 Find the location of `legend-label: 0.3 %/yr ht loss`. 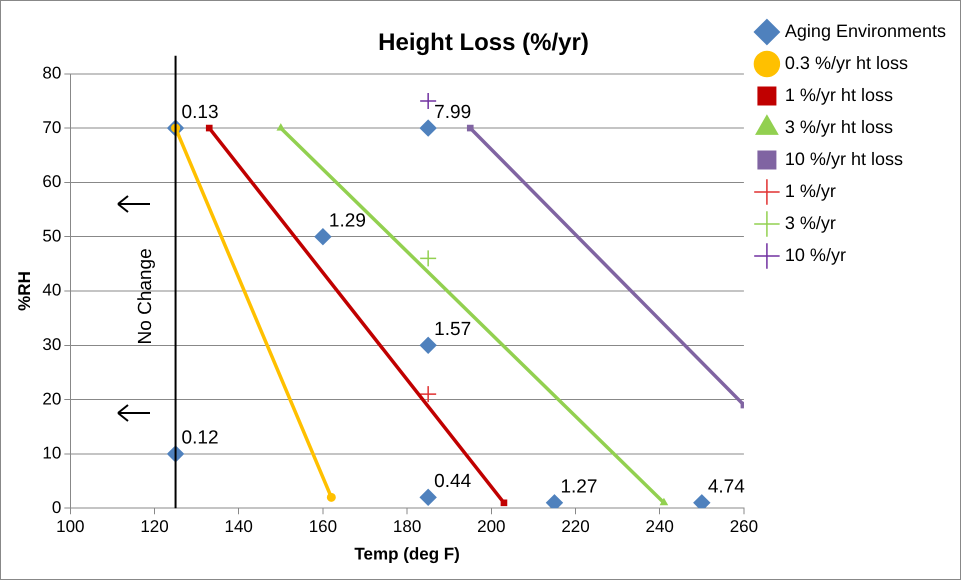

legend-label: 0.3 %/yr ht loss is located at coordinates (846, 62).